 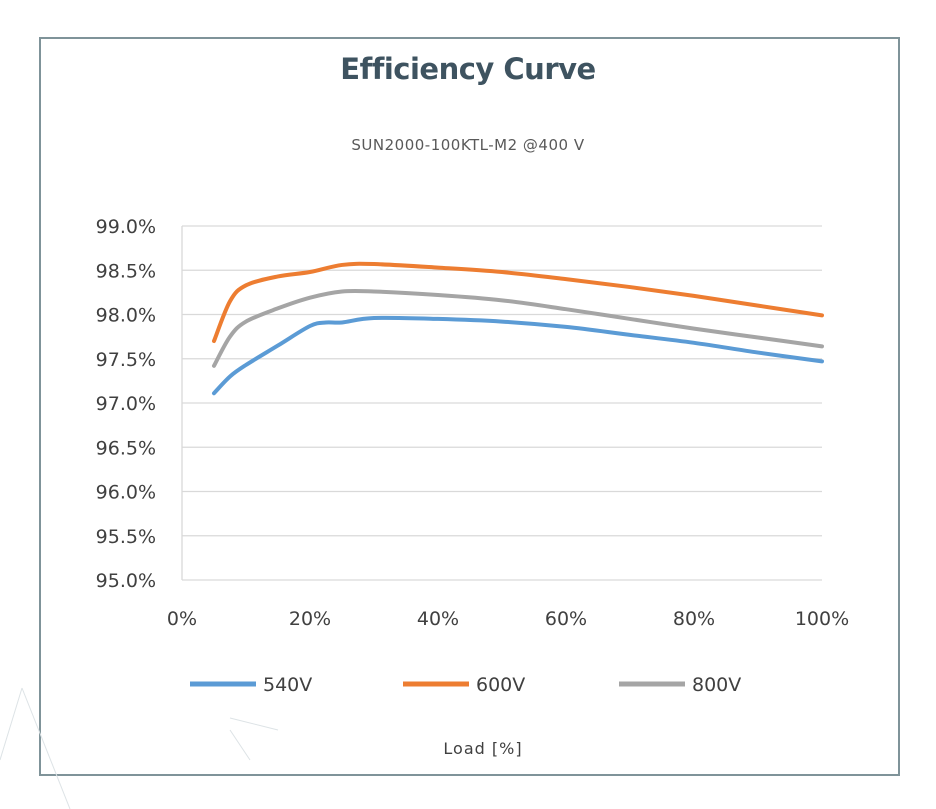 I want to click on legend-label-800V: 800V, so click(x=716, y=685).